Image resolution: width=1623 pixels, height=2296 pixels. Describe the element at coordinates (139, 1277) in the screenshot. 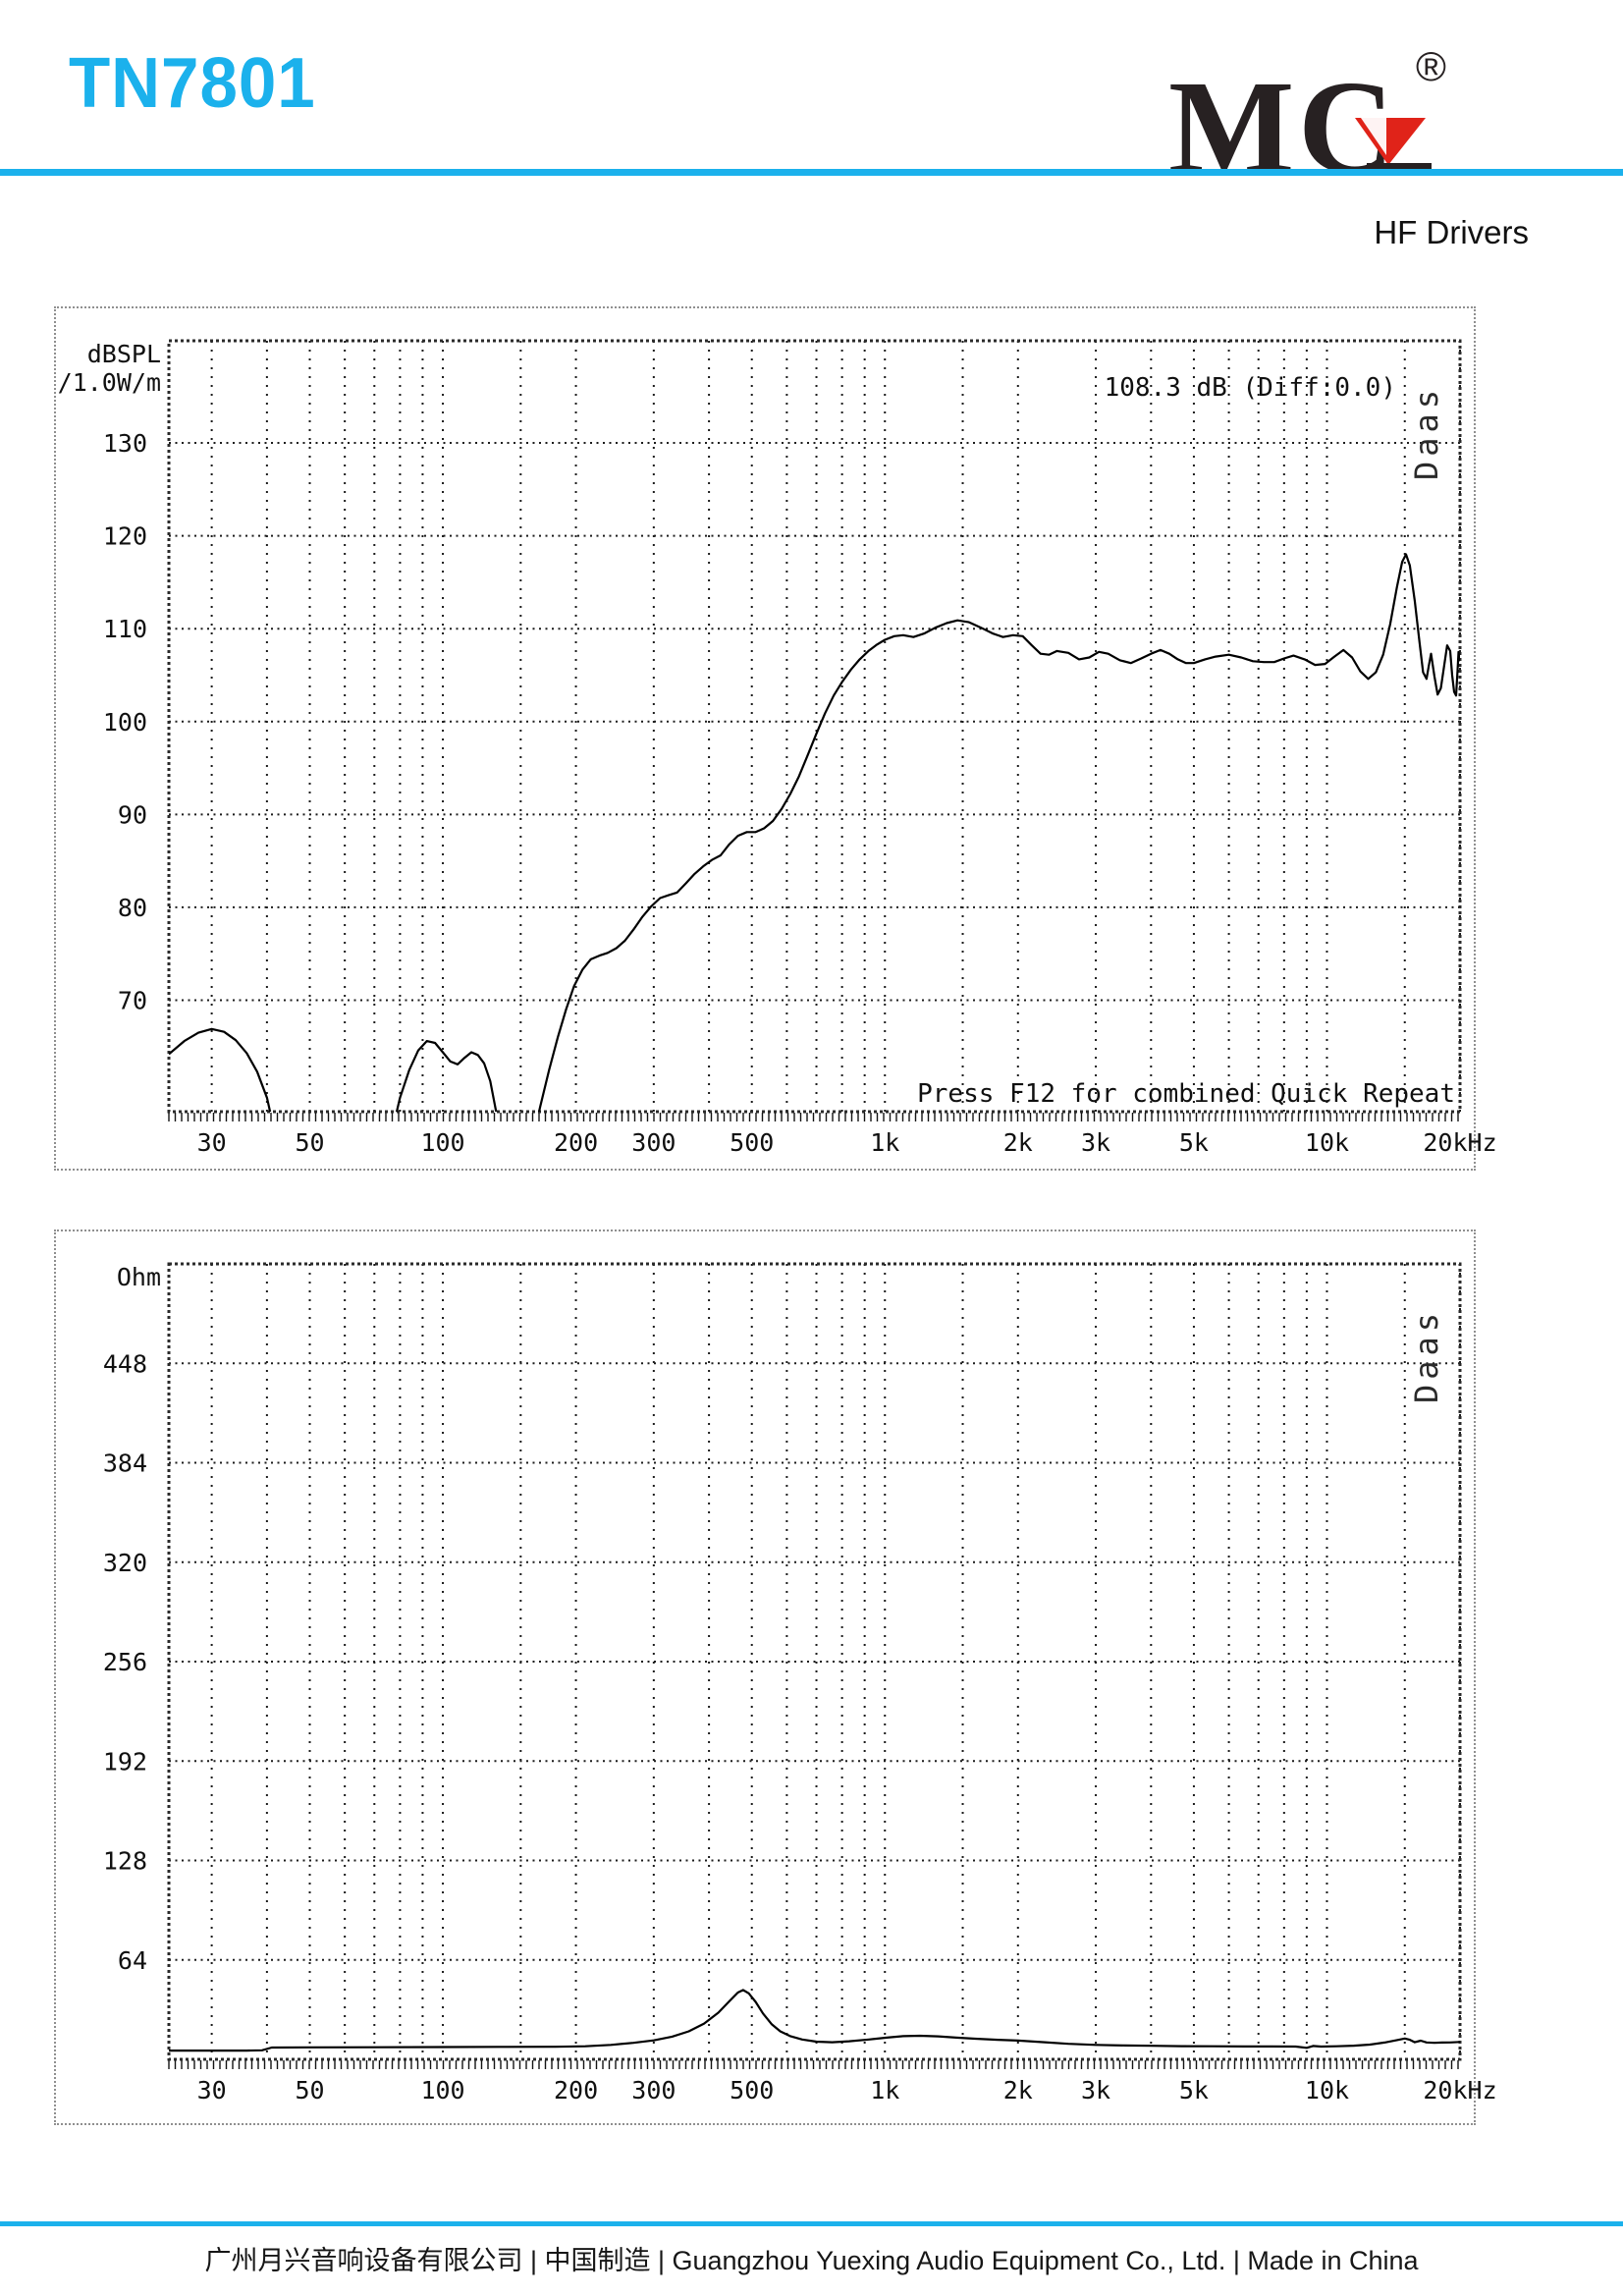

I see `svg-text: Ohm` at that location.